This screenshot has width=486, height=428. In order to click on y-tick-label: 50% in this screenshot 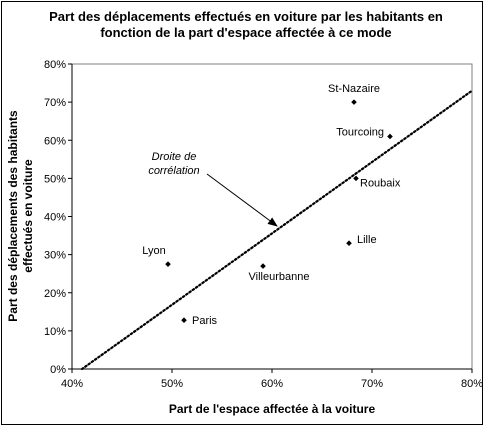, I will do `click(55, 179)`.